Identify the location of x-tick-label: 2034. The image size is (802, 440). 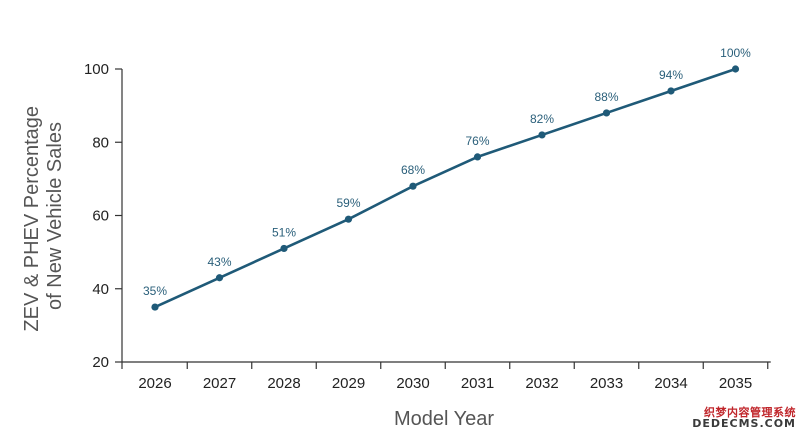
(670, 383).